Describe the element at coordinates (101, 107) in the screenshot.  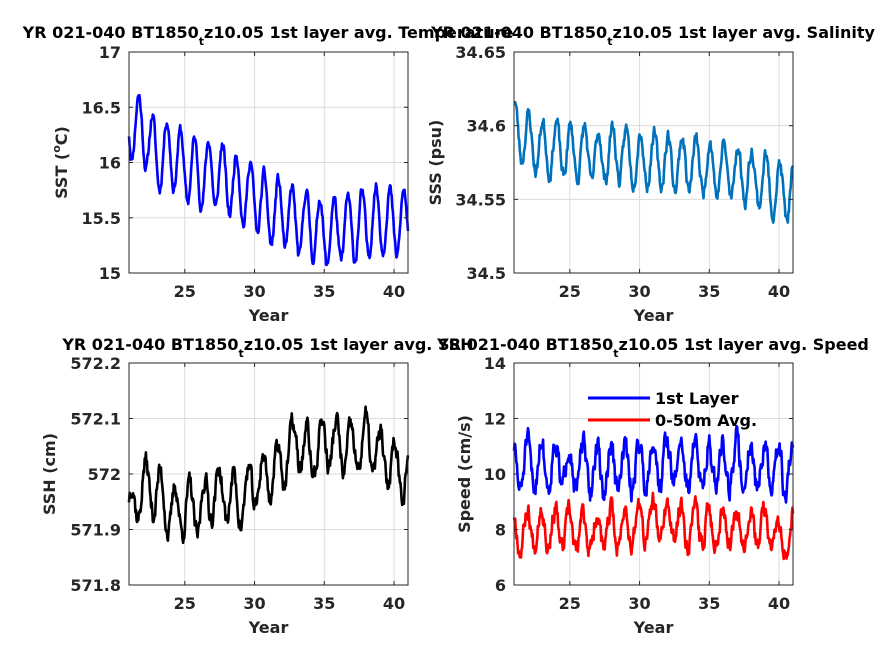
I see `y-tick-label: 16.5` at that location.